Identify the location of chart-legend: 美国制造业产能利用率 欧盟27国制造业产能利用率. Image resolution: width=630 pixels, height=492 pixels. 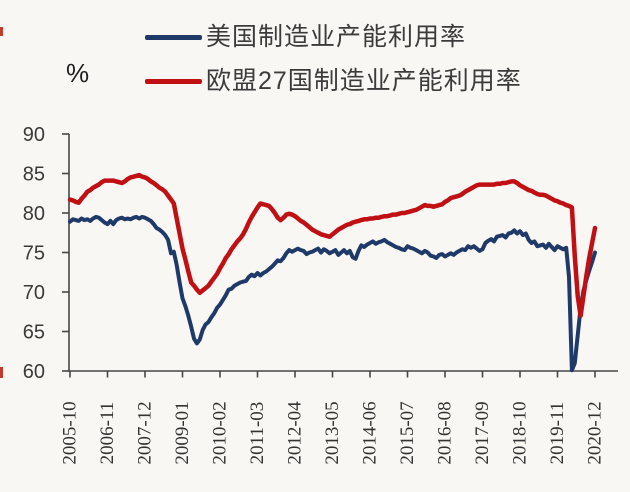
(333, 66).